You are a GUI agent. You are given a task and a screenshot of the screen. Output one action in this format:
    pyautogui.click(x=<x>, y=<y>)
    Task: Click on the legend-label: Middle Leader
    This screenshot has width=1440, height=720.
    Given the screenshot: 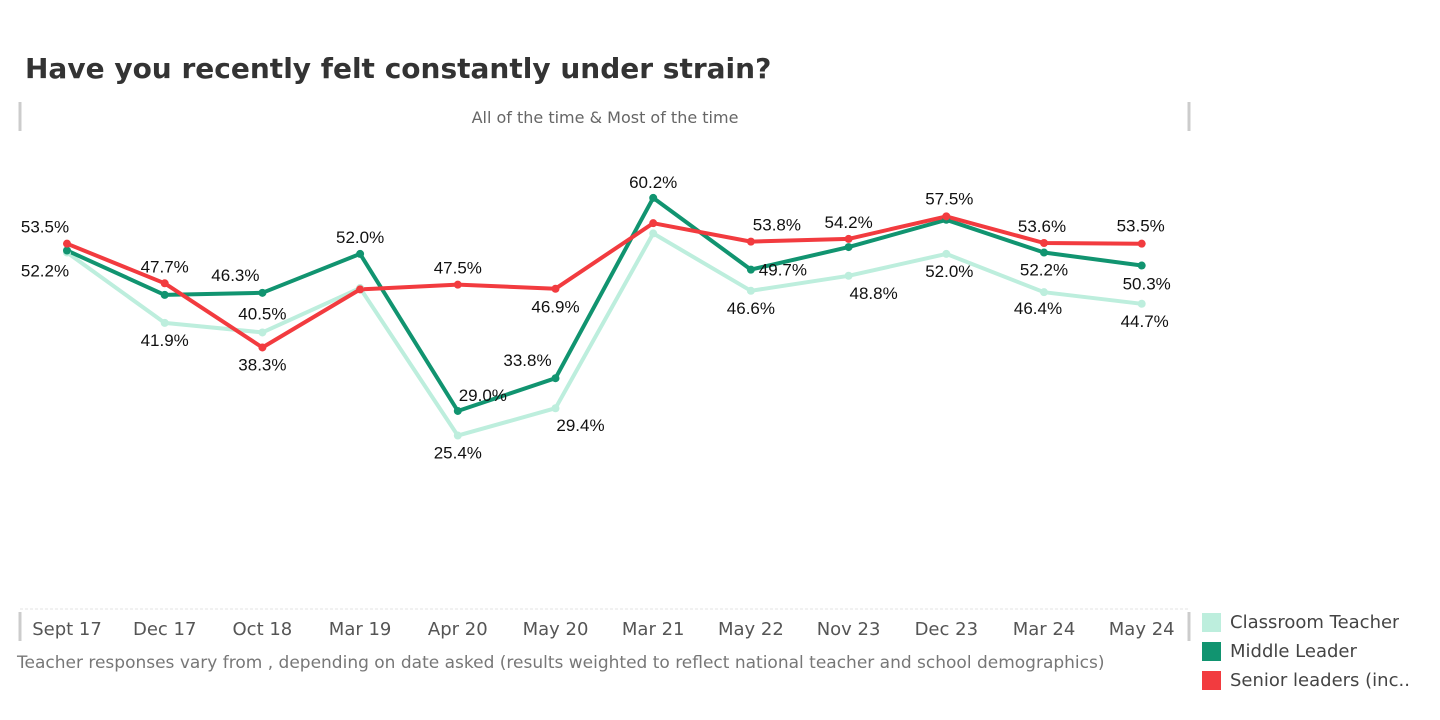 What is the action you would take?
    pyautogui.click(x=1293, y=651)
    